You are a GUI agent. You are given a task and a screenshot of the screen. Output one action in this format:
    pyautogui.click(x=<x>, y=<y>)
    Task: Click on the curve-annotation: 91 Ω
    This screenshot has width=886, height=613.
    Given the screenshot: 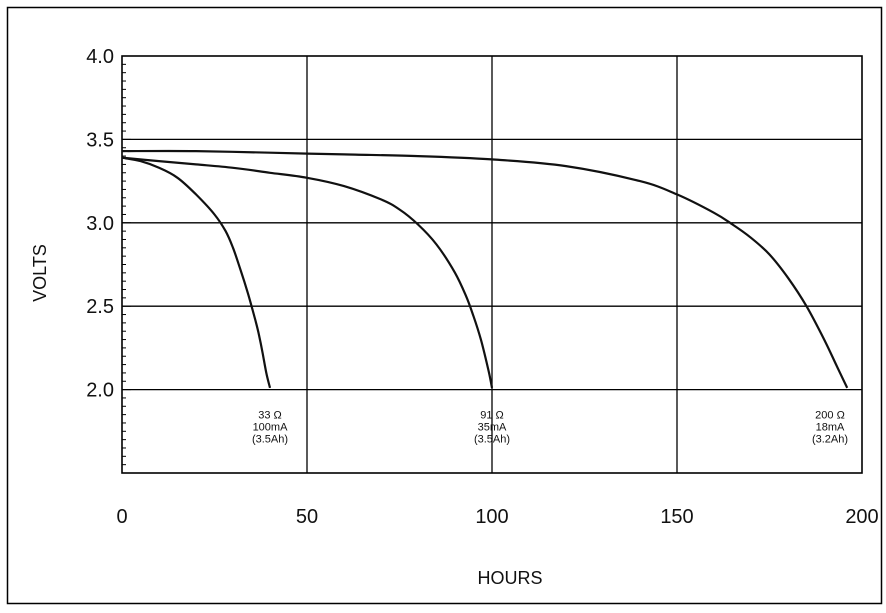 What is the action you would take?
    pyautogui.click(x=492, y=416)
    